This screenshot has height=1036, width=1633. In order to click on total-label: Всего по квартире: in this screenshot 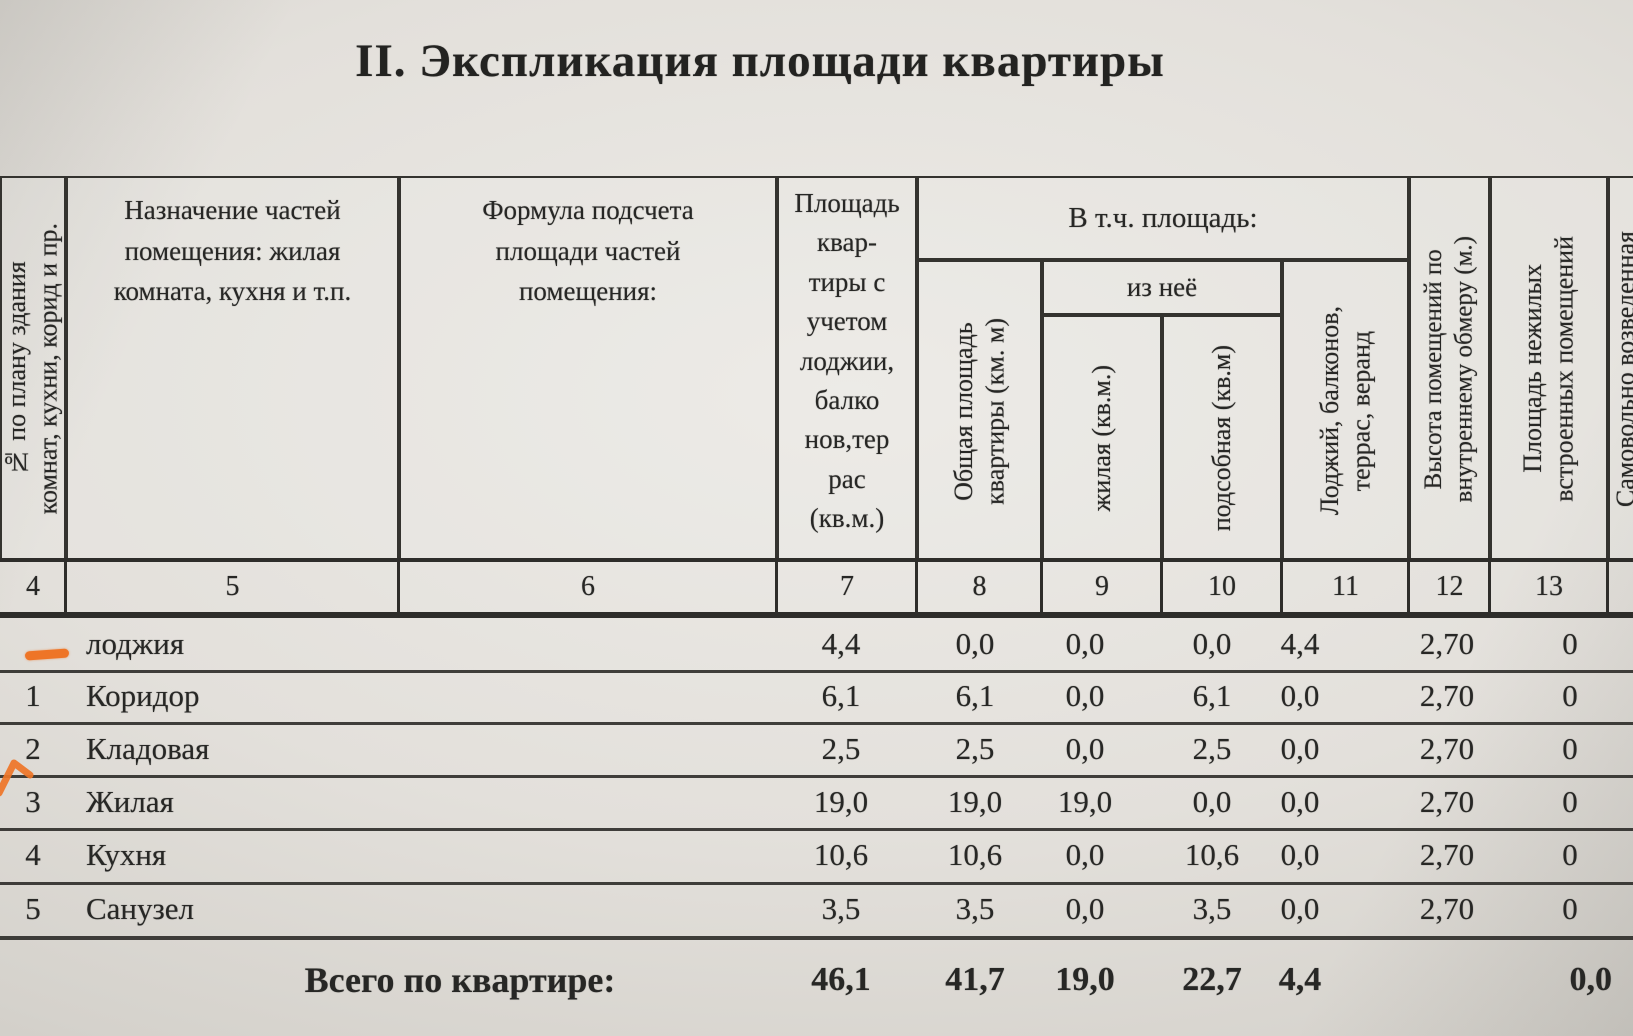, I will do `click(460, 980)`.